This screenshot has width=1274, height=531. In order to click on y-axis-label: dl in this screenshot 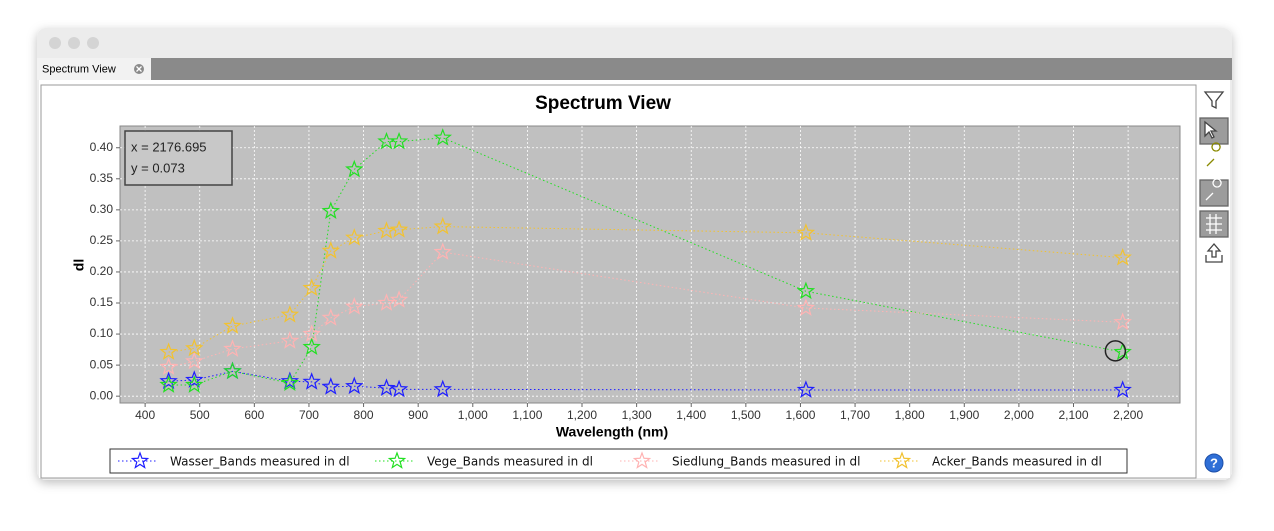, I will do `click(79, 265)`.